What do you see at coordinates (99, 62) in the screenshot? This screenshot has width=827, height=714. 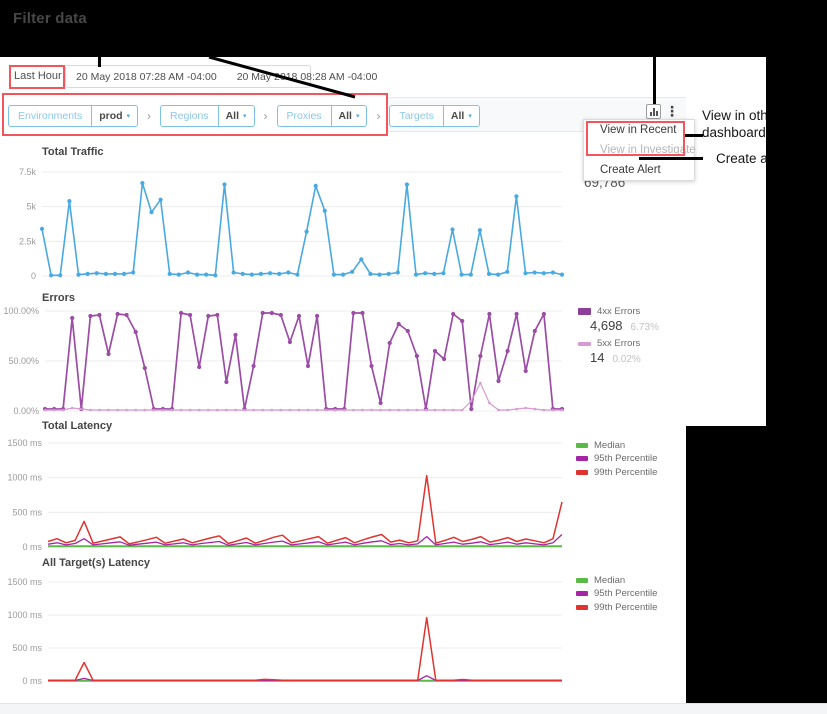 I see `annotation-line-last-hour` at bounding box center [99, 62].